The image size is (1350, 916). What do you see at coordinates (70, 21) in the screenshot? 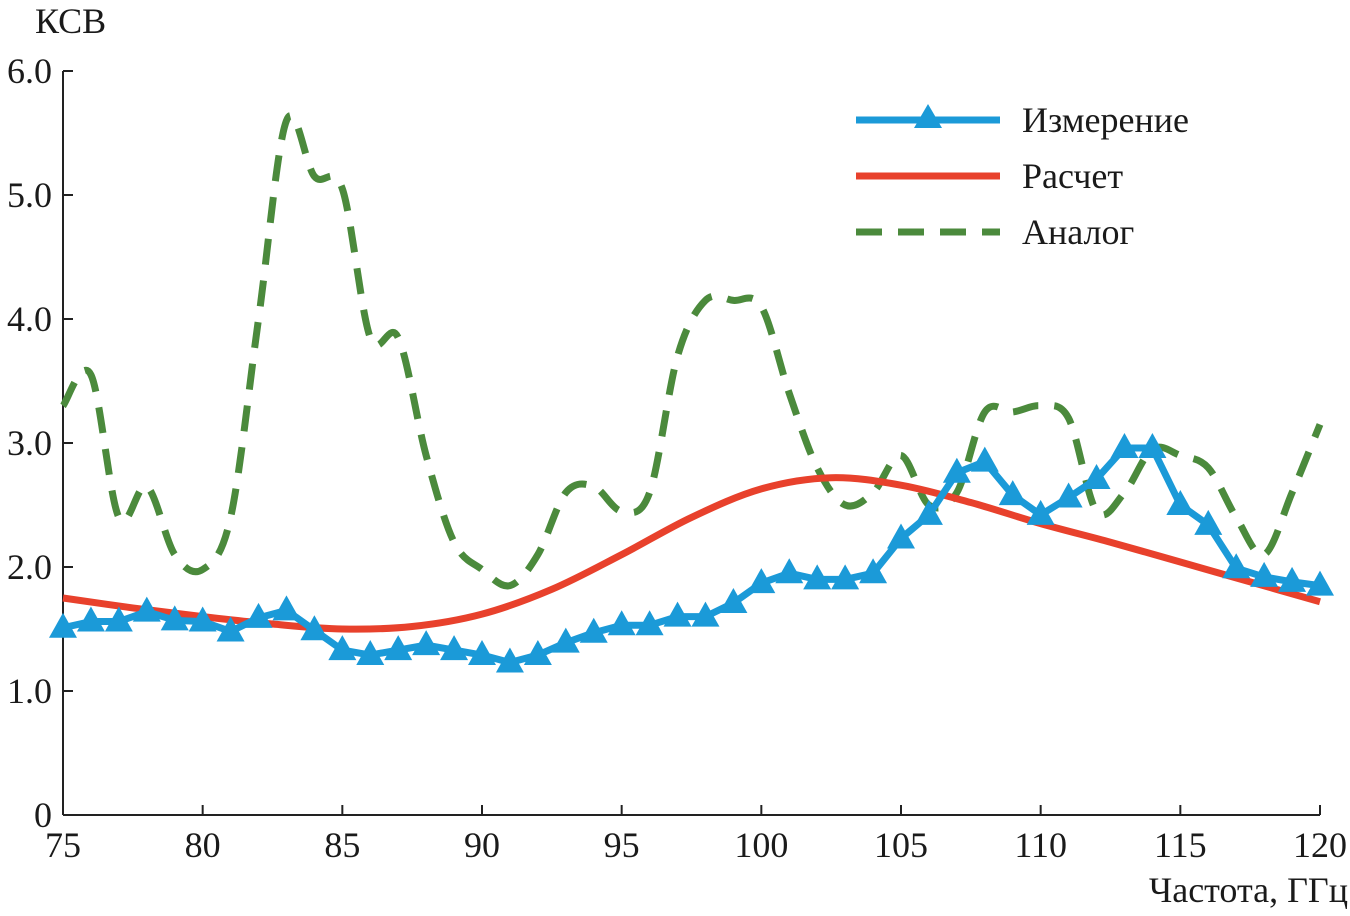
I see `y-axis-label: КСВ` at bounding box center [70, 21].